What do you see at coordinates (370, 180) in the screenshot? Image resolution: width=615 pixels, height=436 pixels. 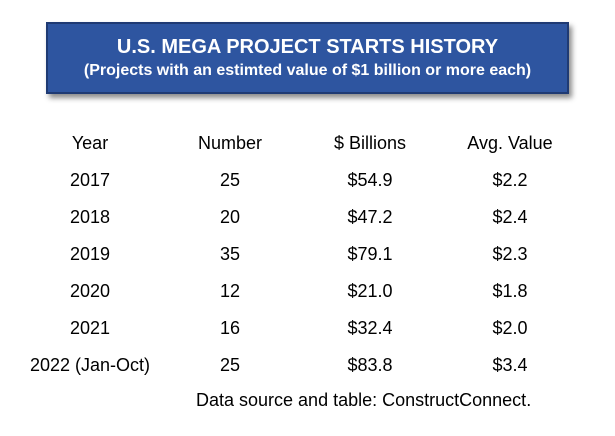 I see `cell-billions: $54.9` at bounding box center [370, 180].